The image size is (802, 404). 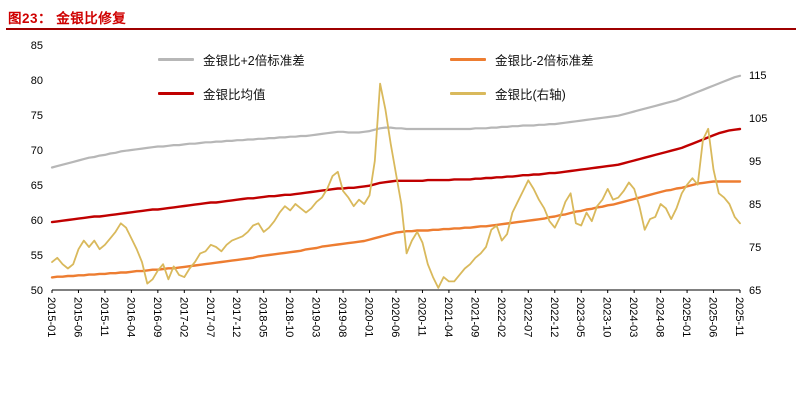 I want to click on svg-text: 2018-05, so click(x=263, y=317).